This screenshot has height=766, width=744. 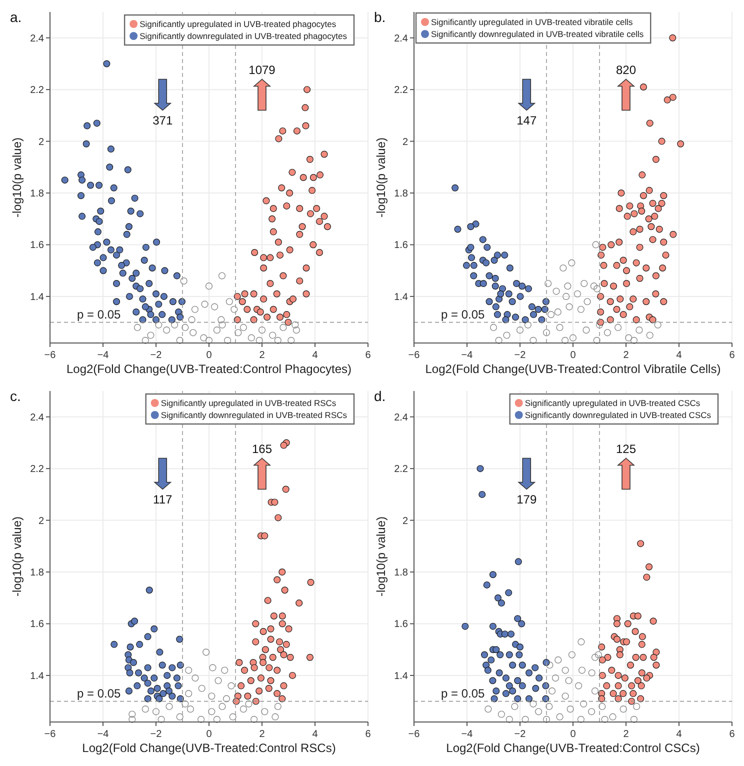 I want to click on annotation: 1079, so click(x=262, y=70).